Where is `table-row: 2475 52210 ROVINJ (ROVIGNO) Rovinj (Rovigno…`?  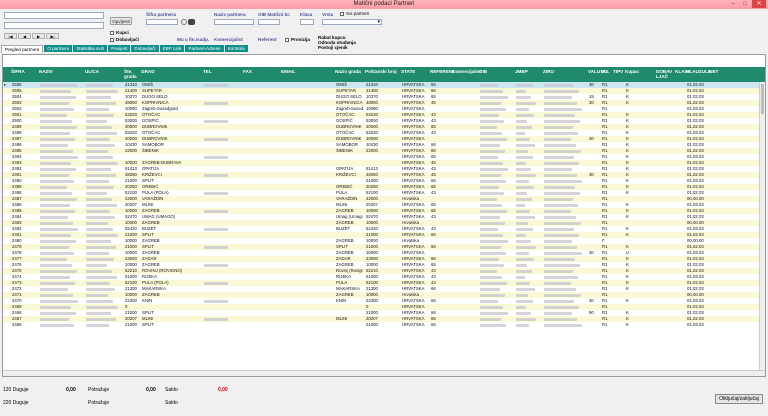 table-row: 2475 52210 ROVINJ (ROVIGNO) Rovinj (Rovigno… is located at coordinates (384, 271).